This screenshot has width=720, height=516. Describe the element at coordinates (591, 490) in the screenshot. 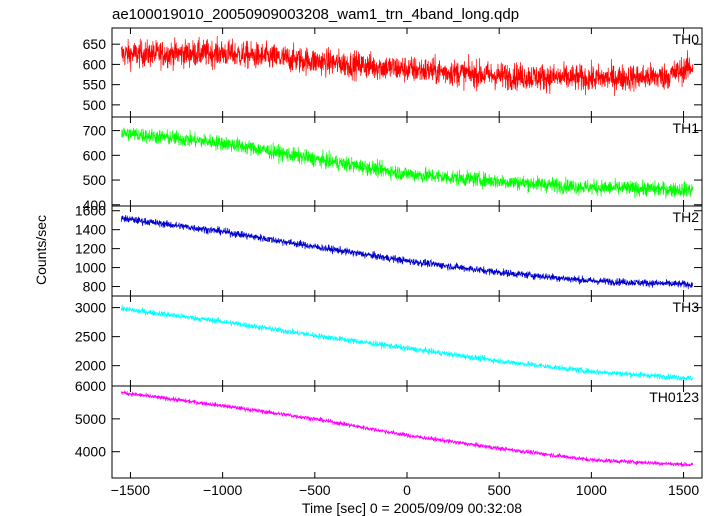

I see `x-tick-label: 1000` at that location.